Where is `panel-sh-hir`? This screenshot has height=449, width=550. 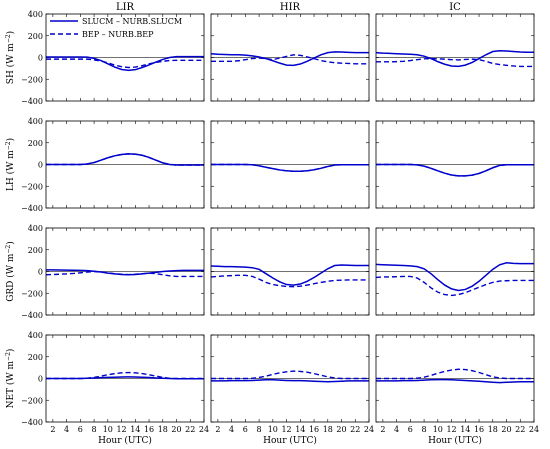
panel-sh-hir is located at coordinates (290, 57).